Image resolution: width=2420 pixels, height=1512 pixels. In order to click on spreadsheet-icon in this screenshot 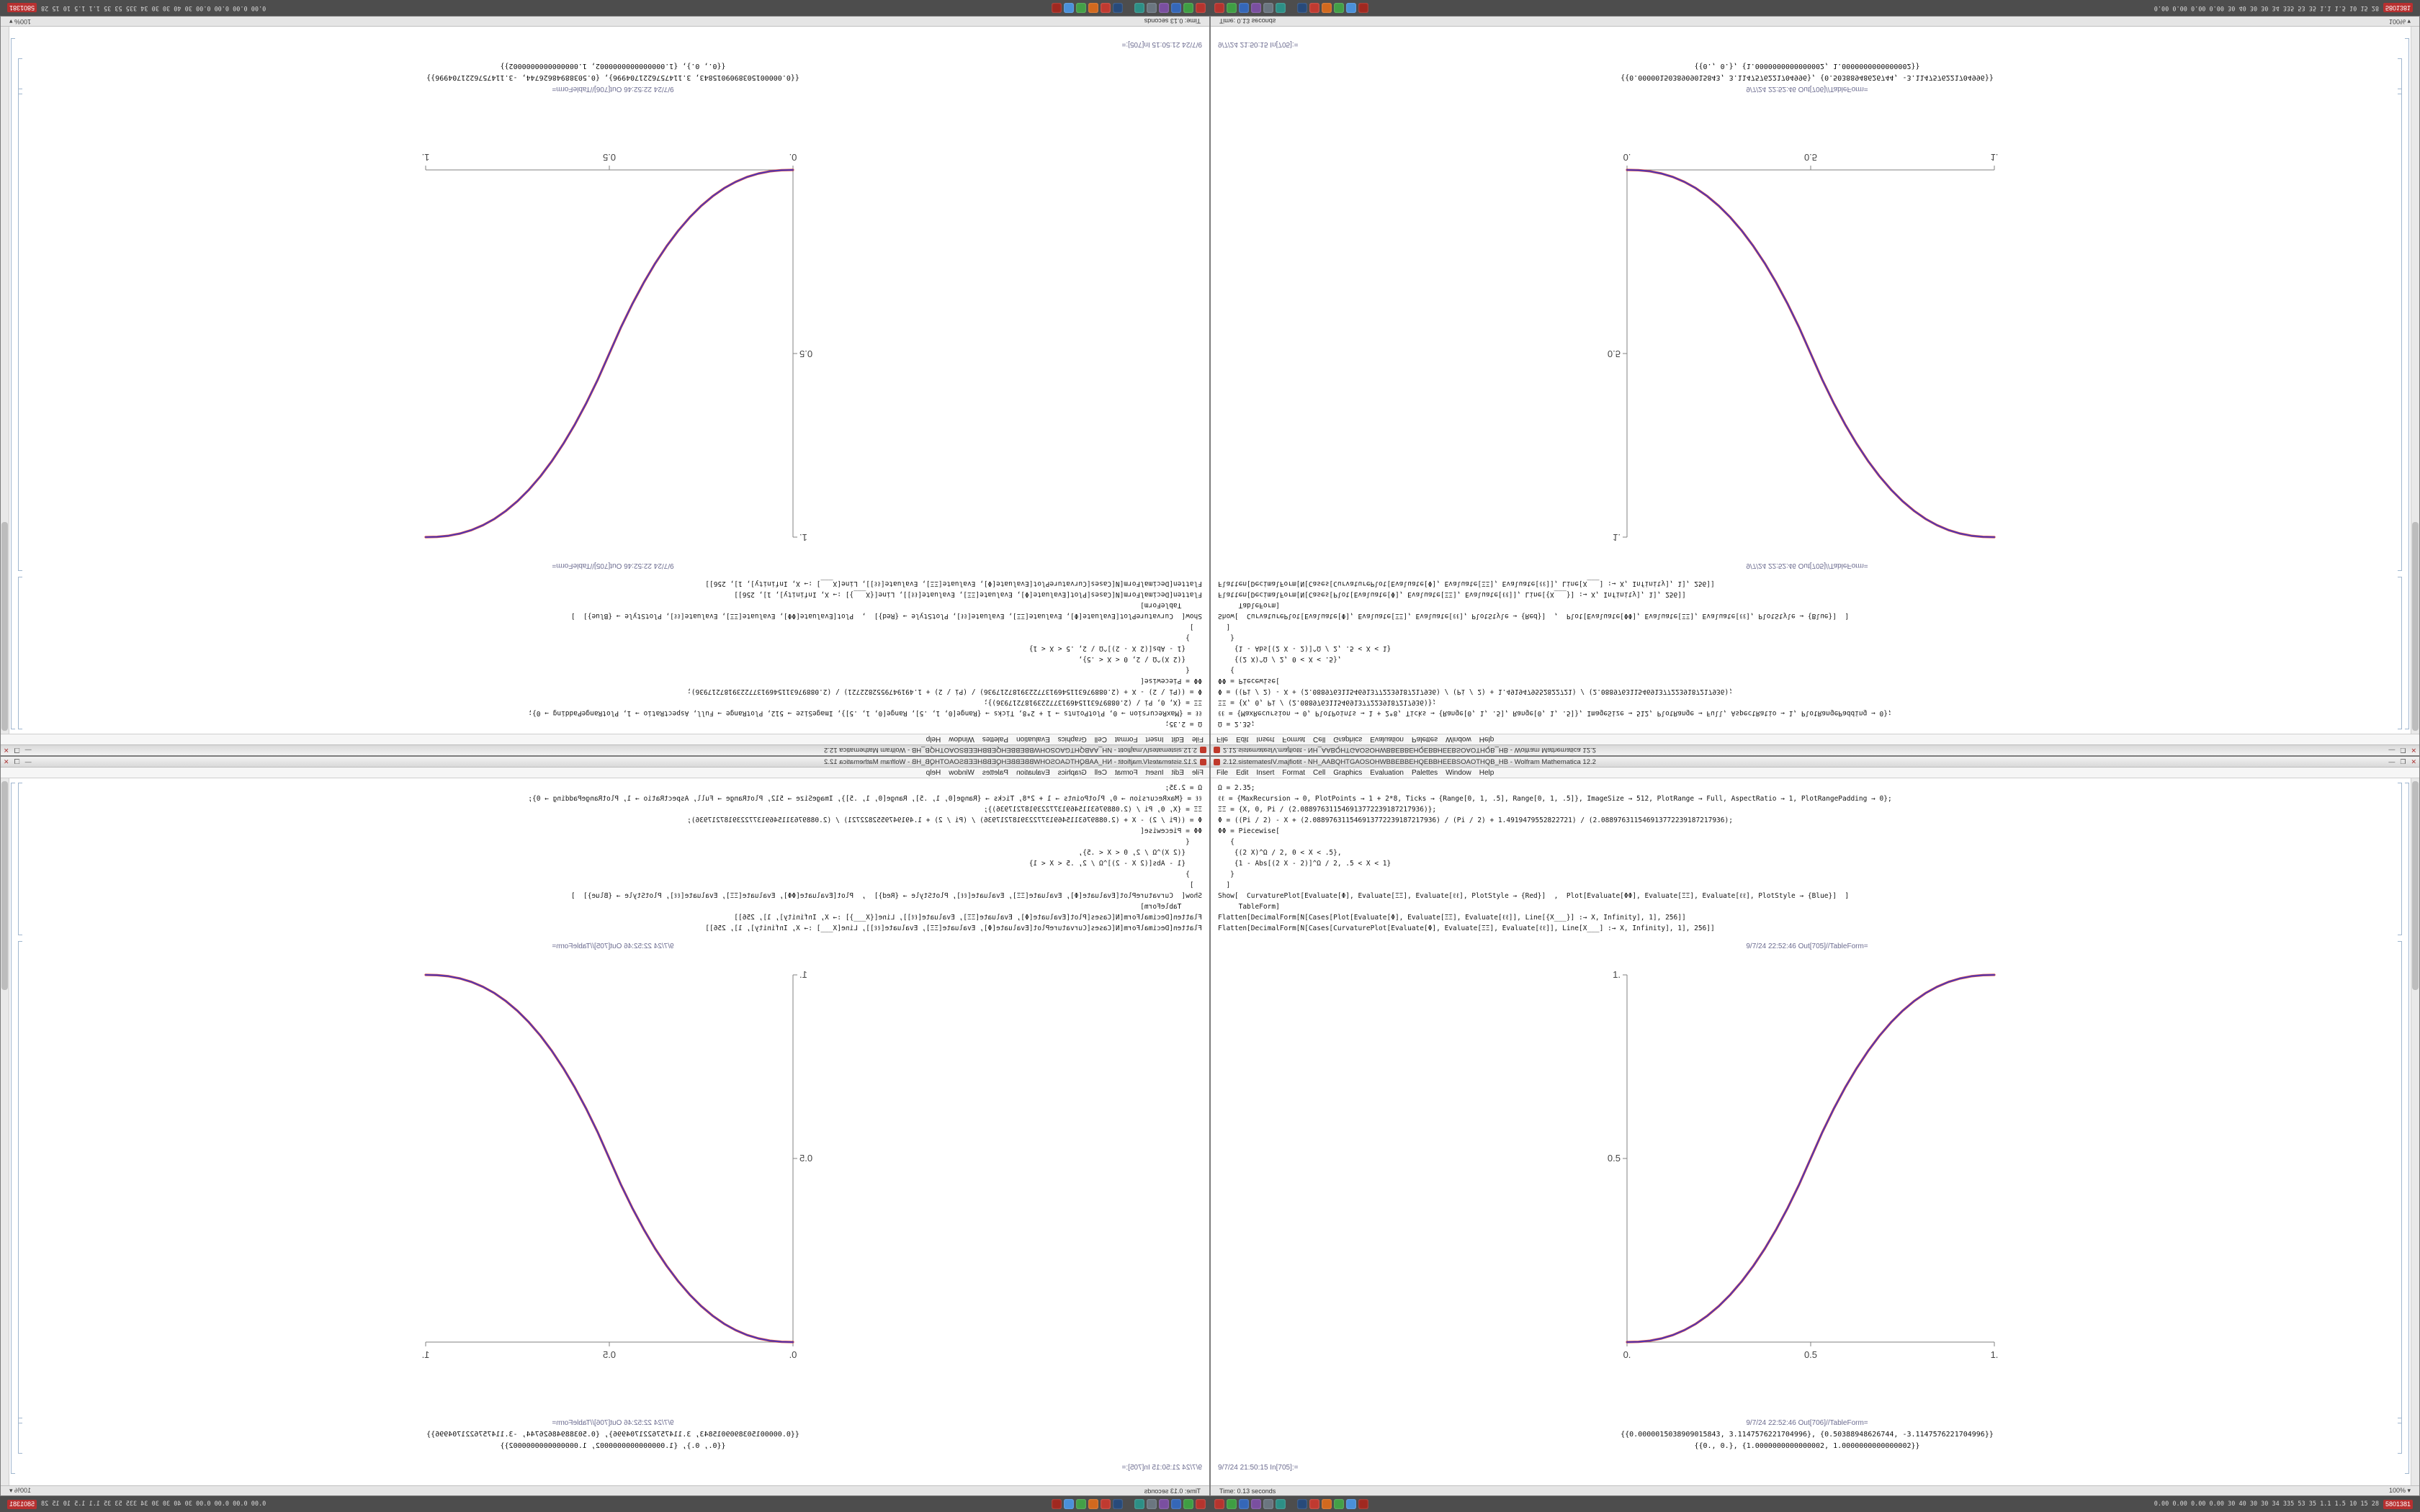, I will do `click(1081, 1504)`.